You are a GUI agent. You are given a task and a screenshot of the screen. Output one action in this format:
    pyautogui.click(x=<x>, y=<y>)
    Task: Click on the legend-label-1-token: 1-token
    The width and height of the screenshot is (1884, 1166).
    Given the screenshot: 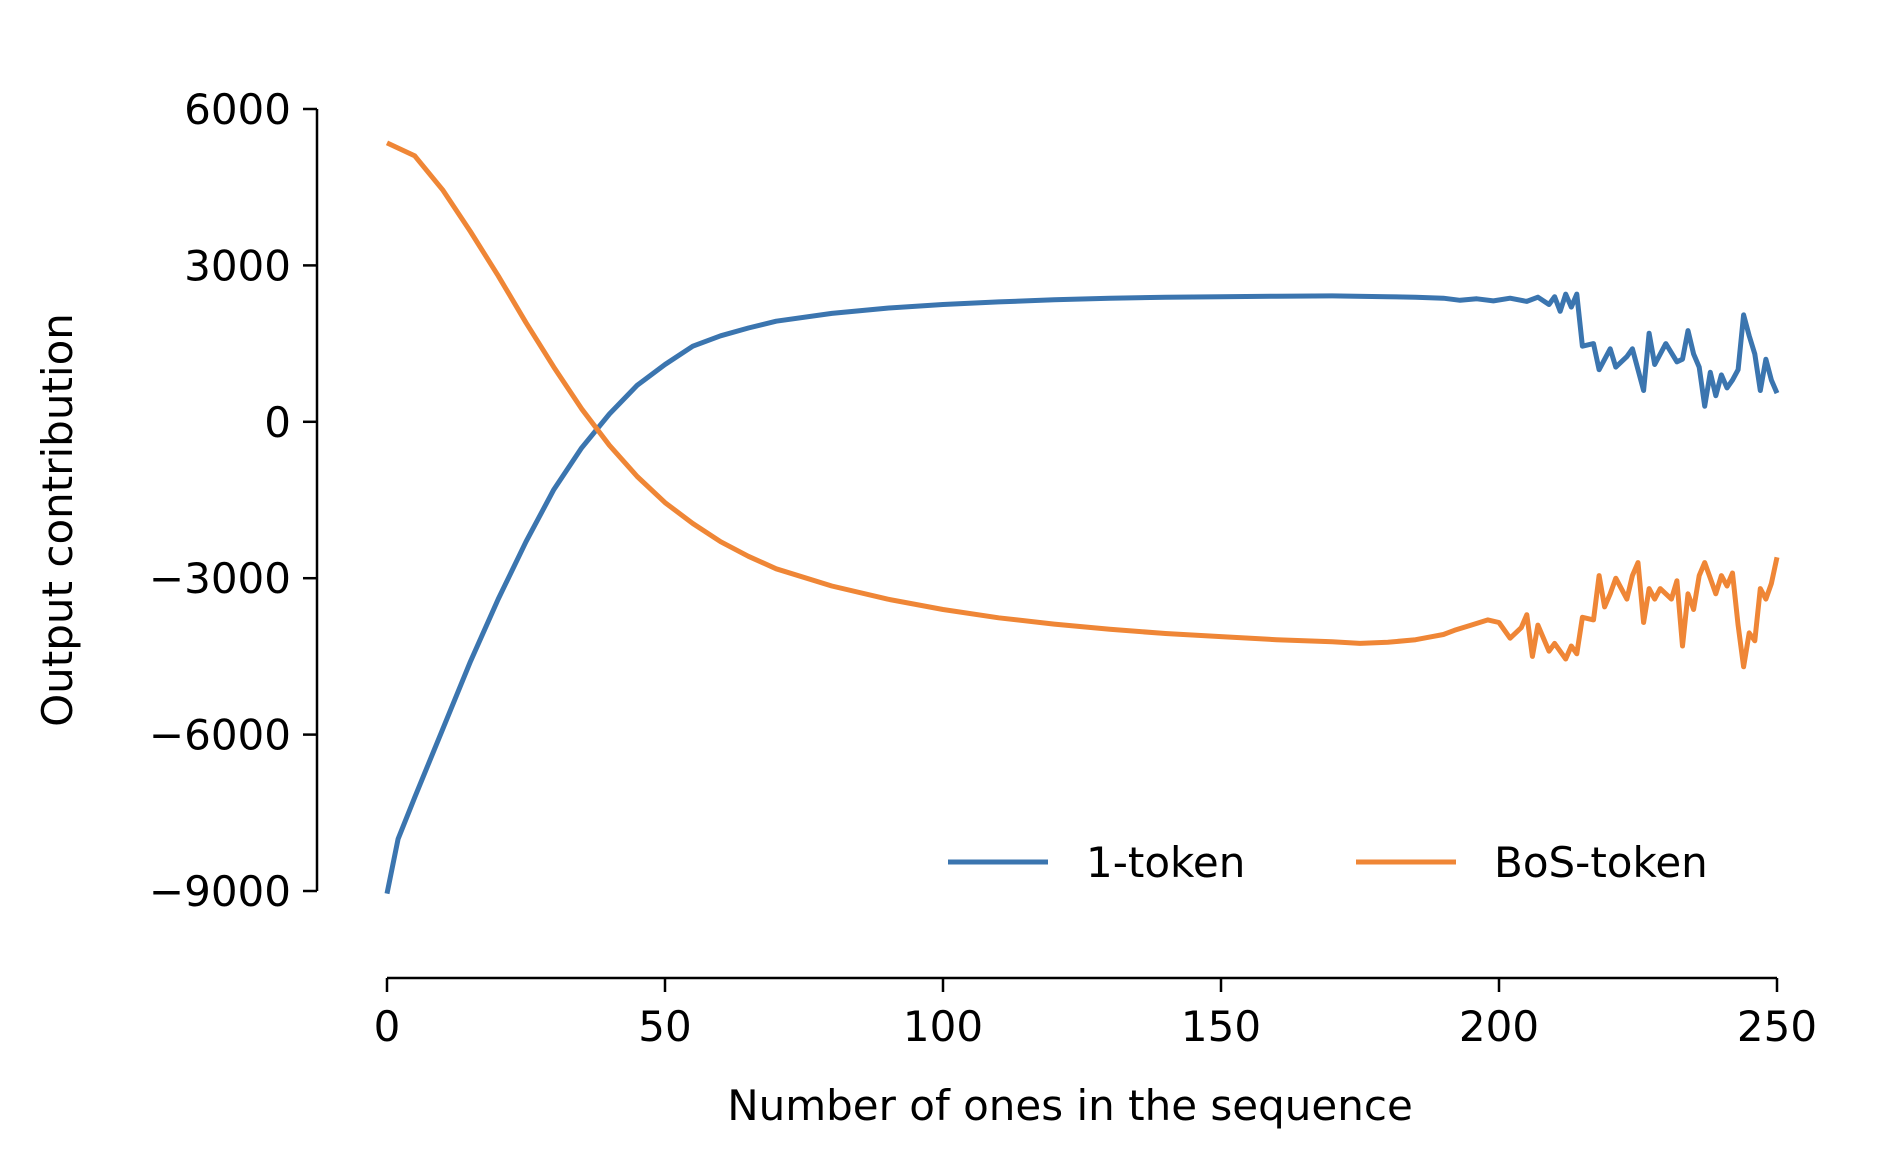 What is the action you would take?
    pyautogui.click(x=1165, y=862)
    